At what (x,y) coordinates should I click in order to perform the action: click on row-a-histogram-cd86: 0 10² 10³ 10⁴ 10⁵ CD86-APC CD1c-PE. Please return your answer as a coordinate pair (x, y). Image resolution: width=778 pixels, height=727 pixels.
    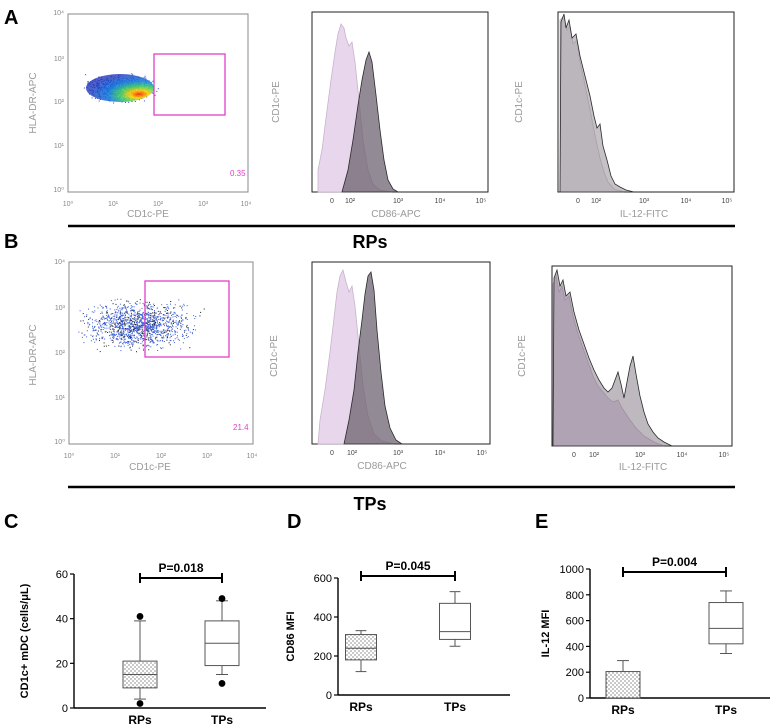
    Looking at the image, I should click on (380, 115).